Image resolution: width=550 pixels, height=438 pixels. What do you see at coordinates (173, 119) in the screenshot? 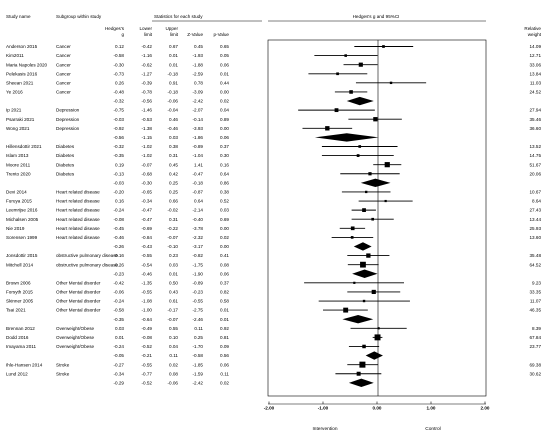
I see `upper-limit-cell: 0.46` at bounding box center [173, 119].